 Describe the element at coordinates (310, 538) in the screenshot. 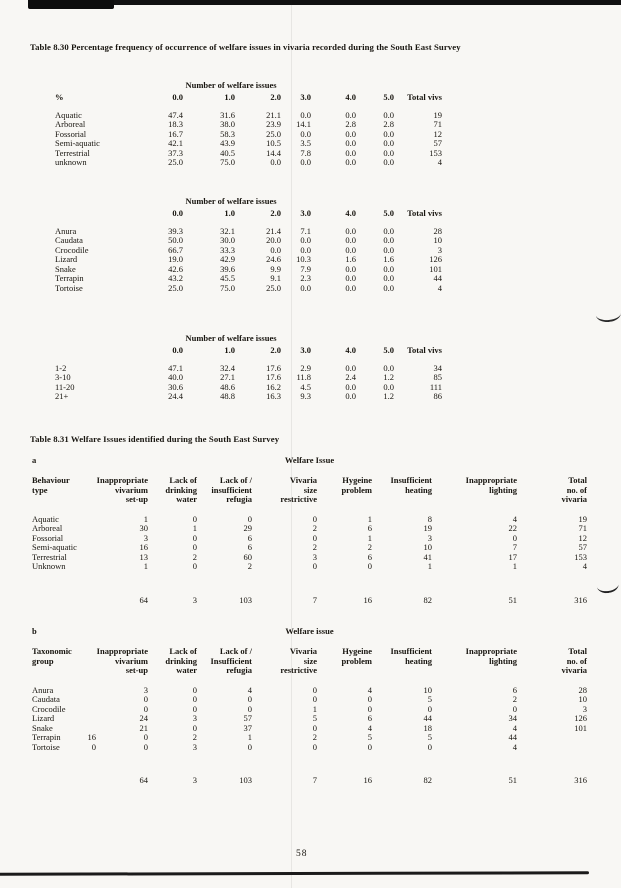

I see `table-row: Fossorial 3 0 6 0 1 3 0 12` at that location.